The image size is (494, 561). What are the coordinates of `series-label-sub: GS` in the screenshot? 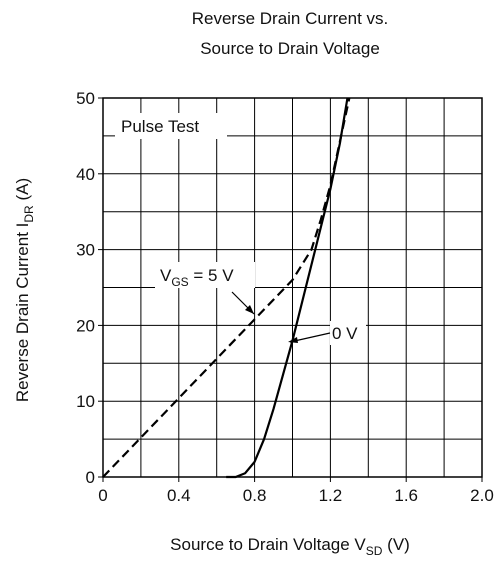 It's located at (179, 282).